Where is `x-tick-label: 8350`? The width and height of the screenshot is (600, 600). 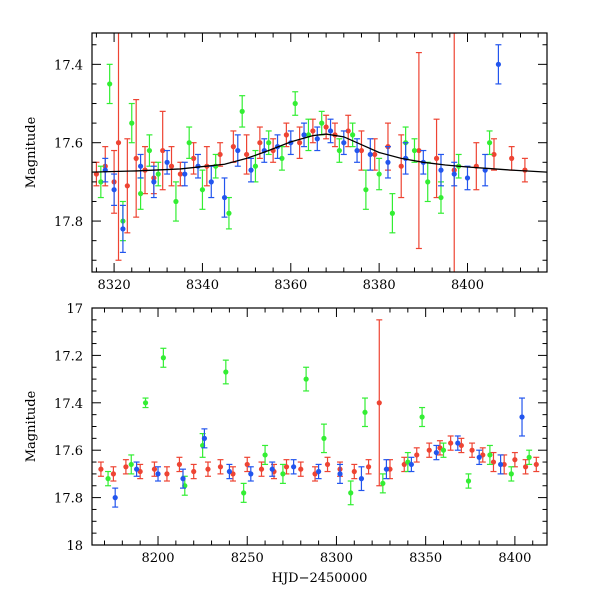
x-tick-label: 8350 is located at coordinates (425, 558).